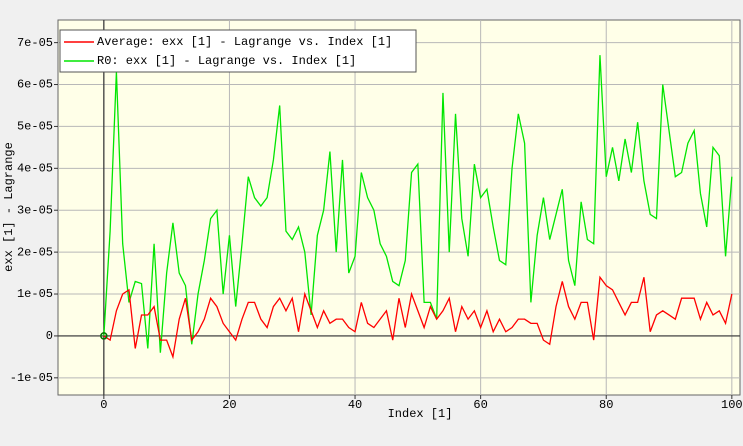 This screenshot has height=446, width=743. I want to click on y-tick-label: 3e-05, so click(35, 210).